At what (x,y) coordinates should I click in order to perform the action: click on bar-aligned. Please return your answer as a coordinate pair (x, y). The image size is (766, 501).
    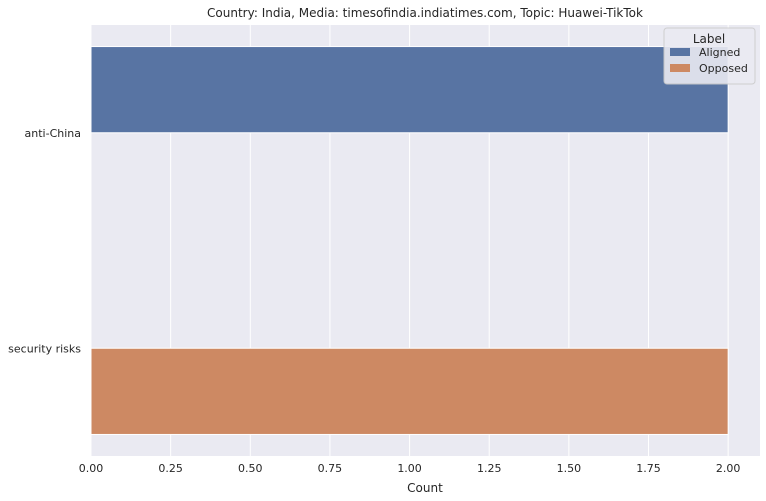
    Looking at the image, I should click on (409, 90).